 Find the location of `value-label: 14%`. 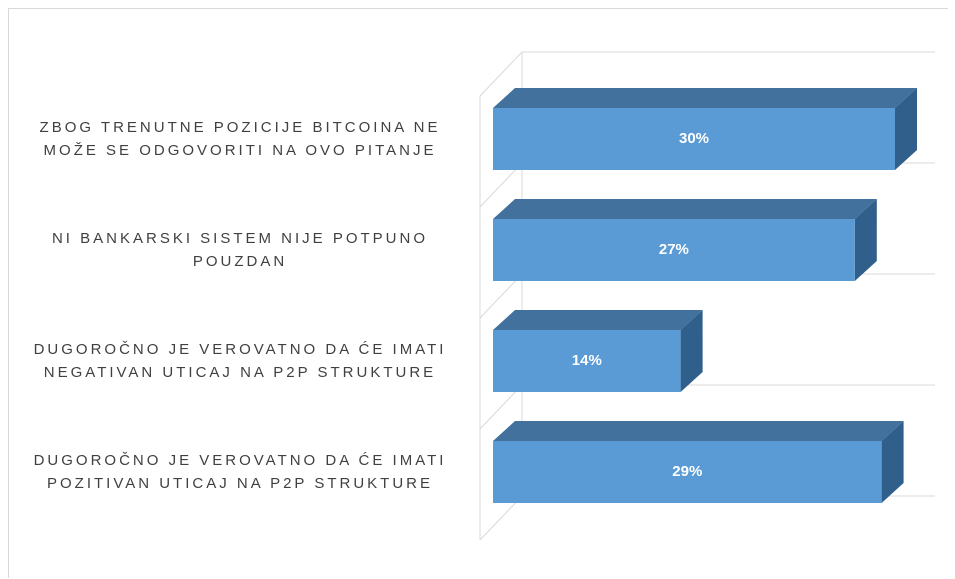

value-label: 14% is located at coordinates (587, 360).